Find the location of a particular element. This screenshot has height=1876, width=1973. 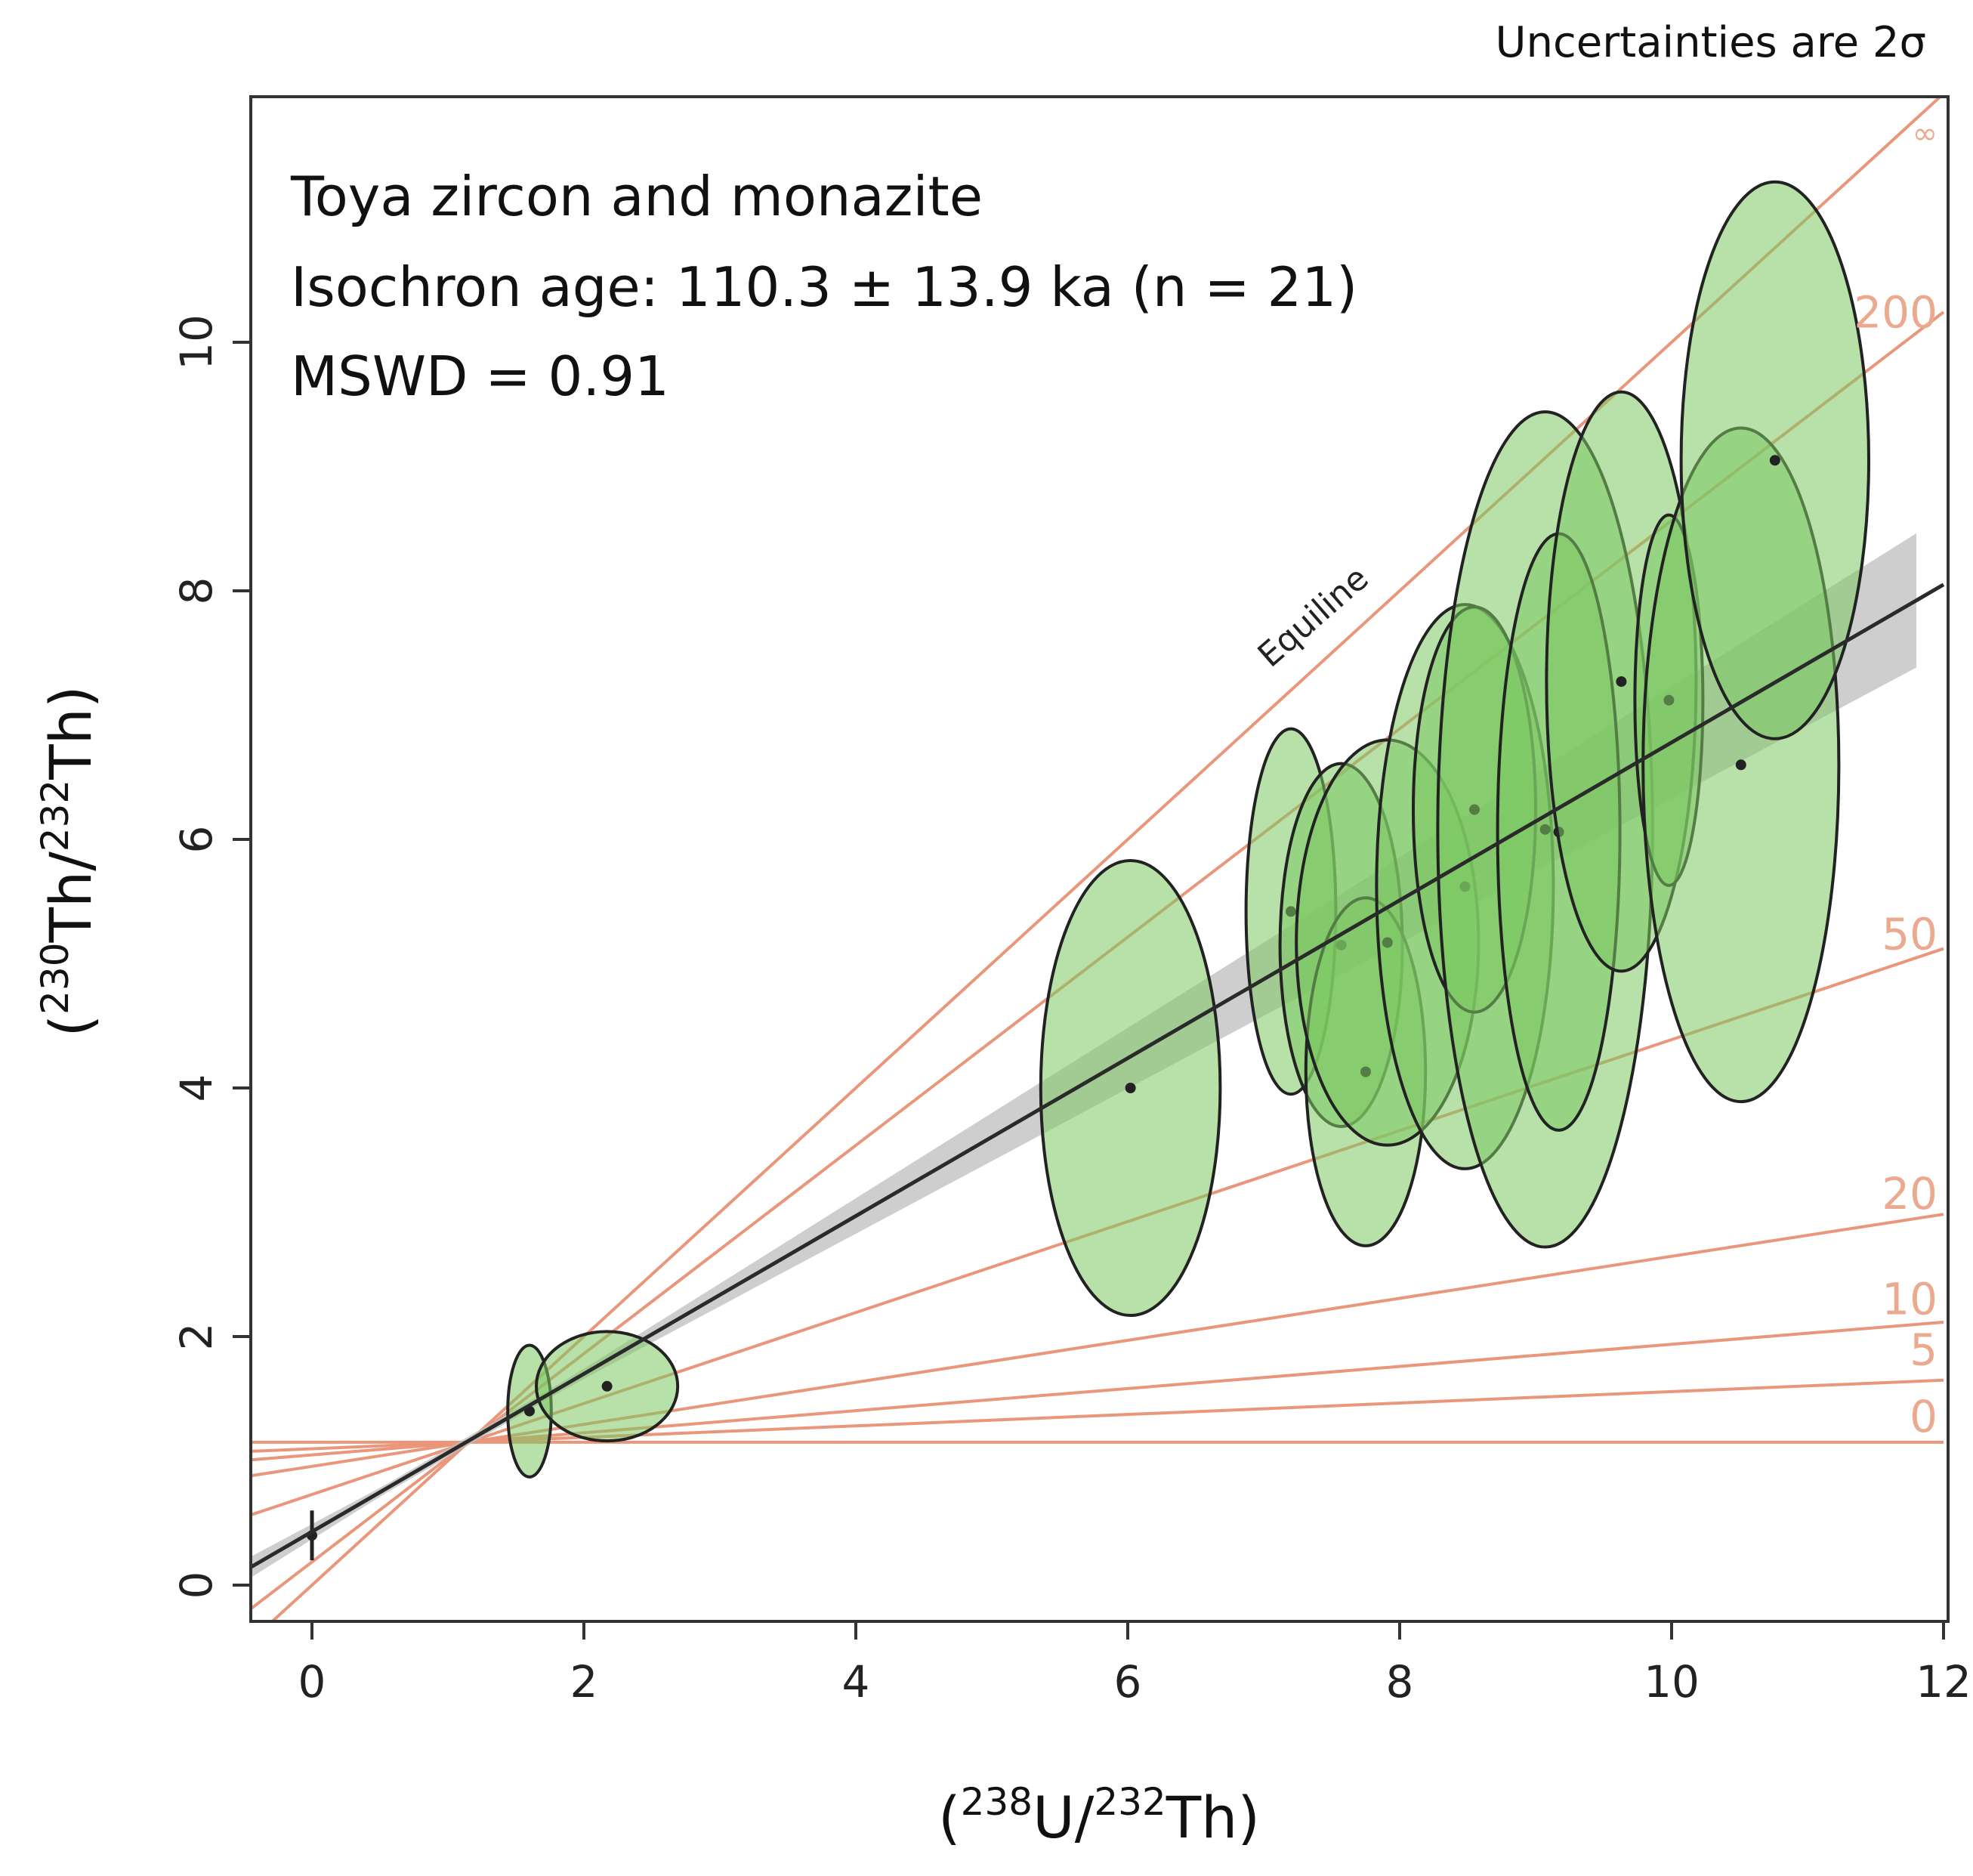

x-axis-label-sup1: 238 is located at coordinates (997, 1802).